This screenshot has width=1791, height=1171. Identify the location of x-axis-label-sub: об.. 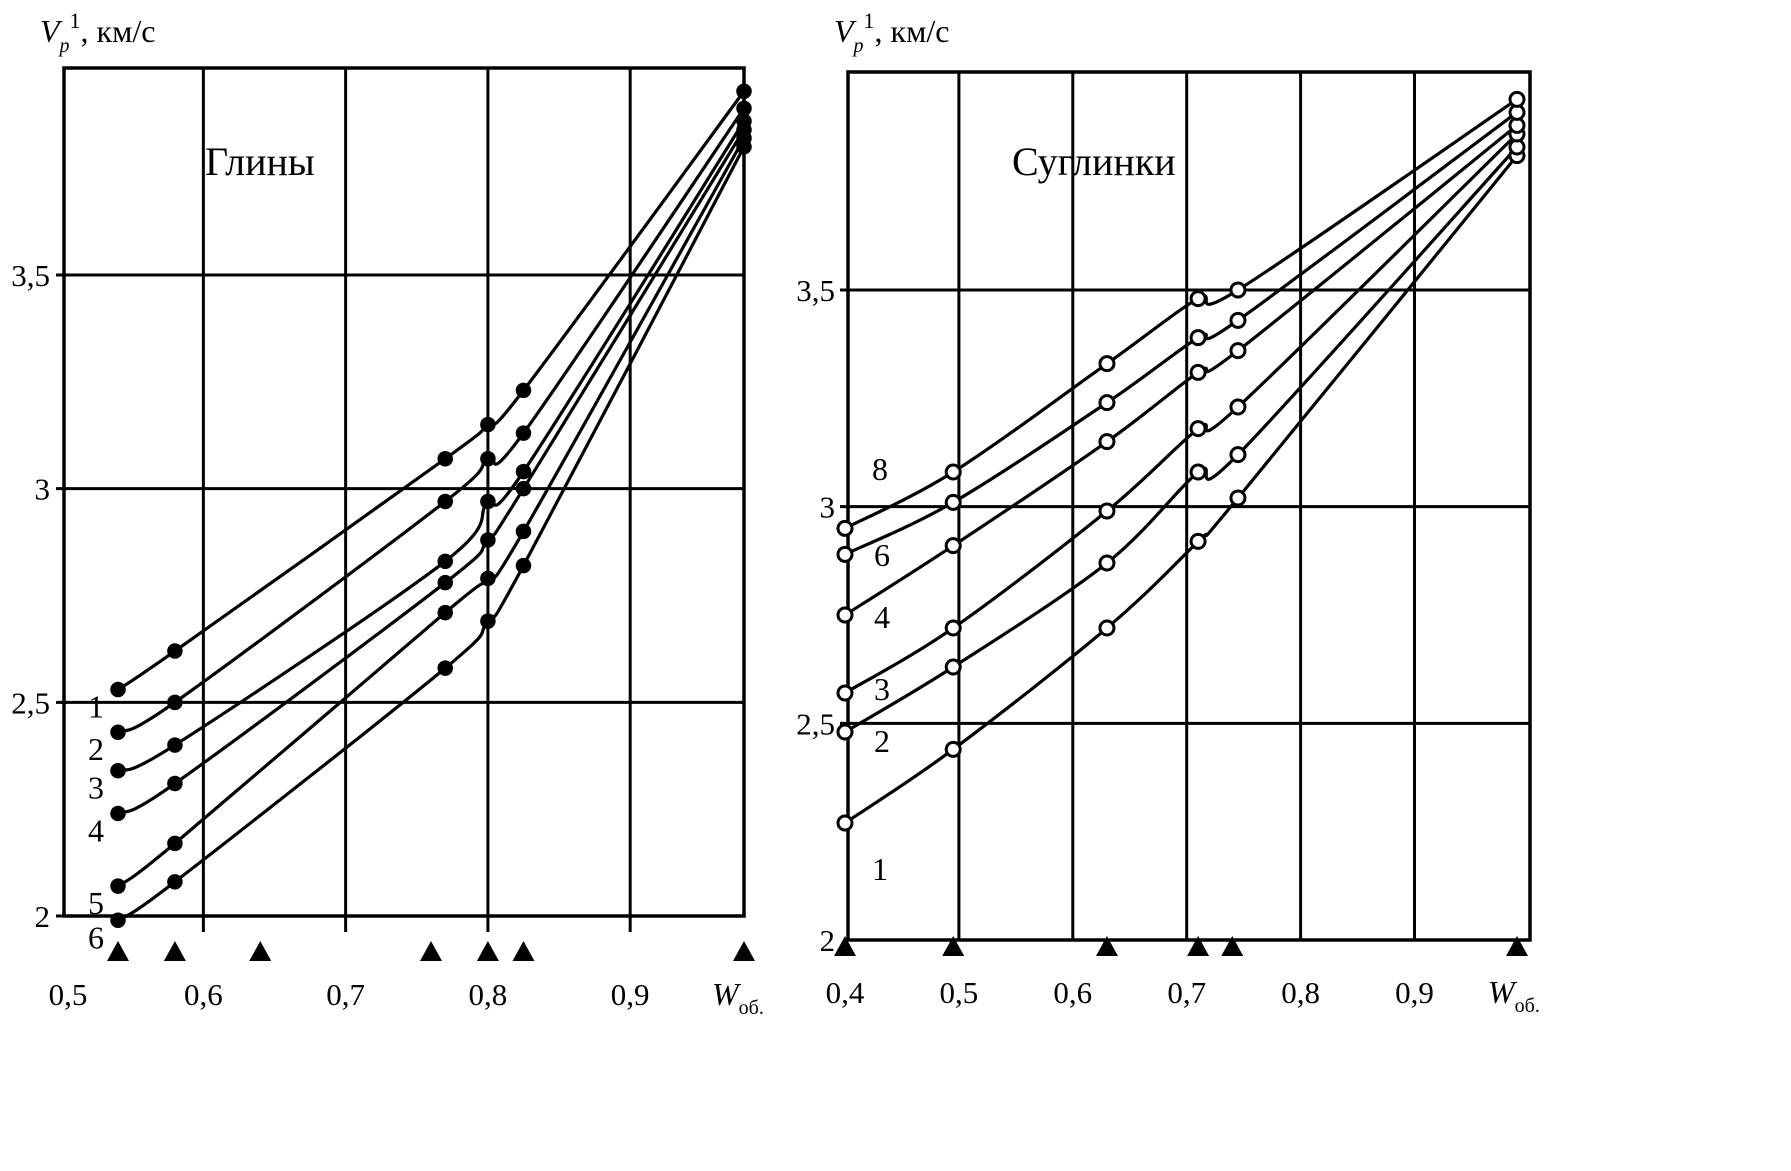
(751, 1008).